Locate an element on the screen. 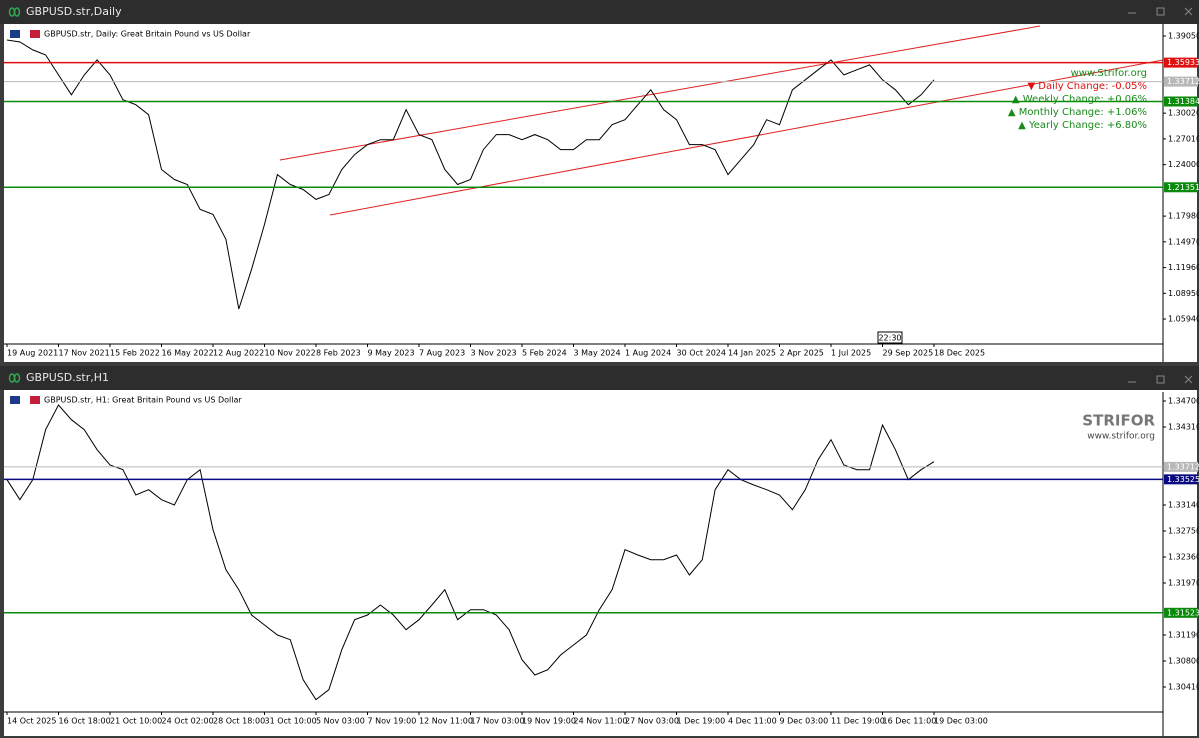  y-tick-label: 1.11960 is located at coordinates (1183, 267).